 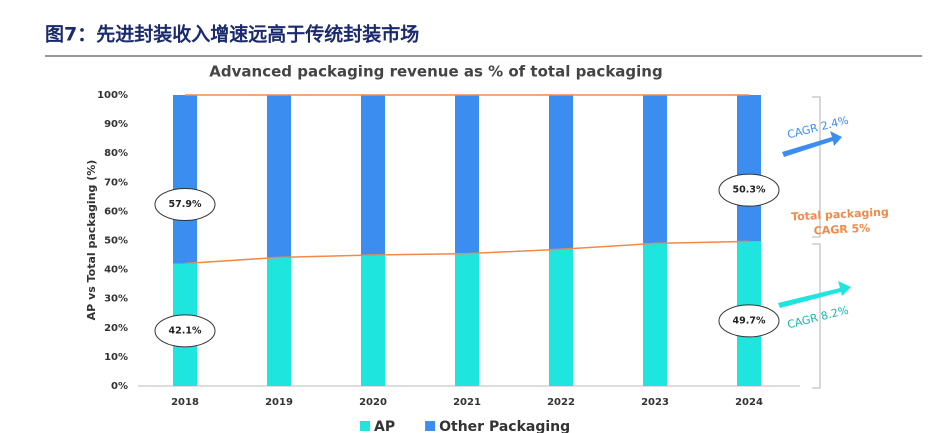 I want to click on legend-label: Other Packaging, so click(x=504, y=426).